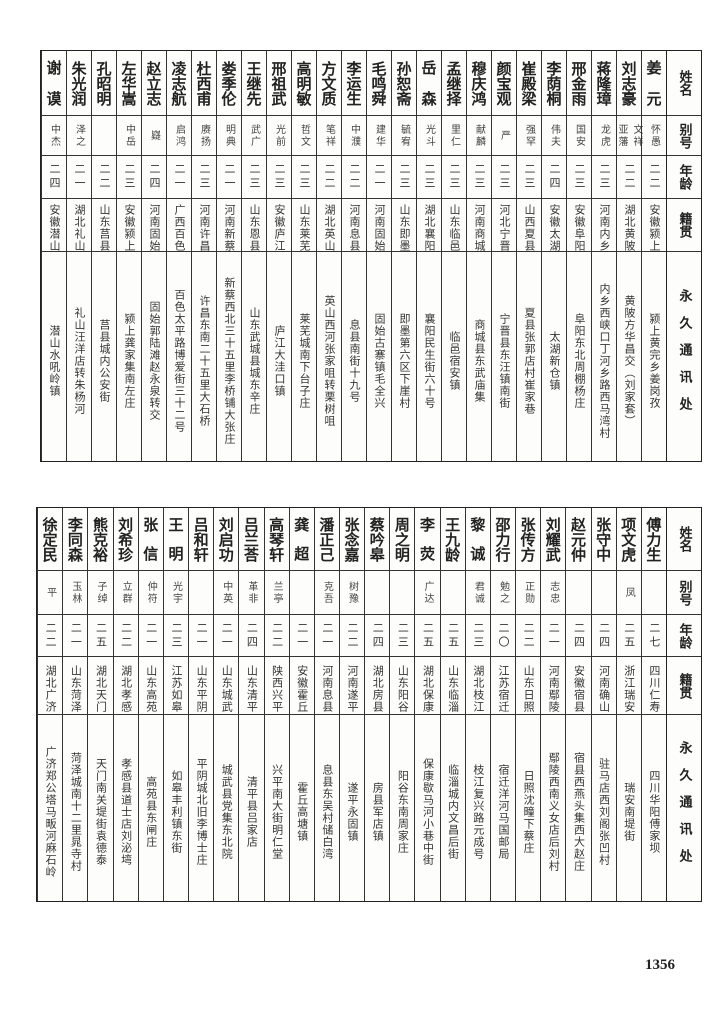  Describe the element at coordinates (629, 136) in the screenshot. I see `person-alias-cell: 文祥 亚藩` at that location.